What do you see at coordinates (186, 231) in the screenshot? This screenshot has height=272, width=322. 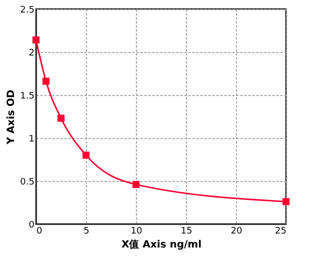 I see `x-tick-label: 15` at bounding box center [186, 231].